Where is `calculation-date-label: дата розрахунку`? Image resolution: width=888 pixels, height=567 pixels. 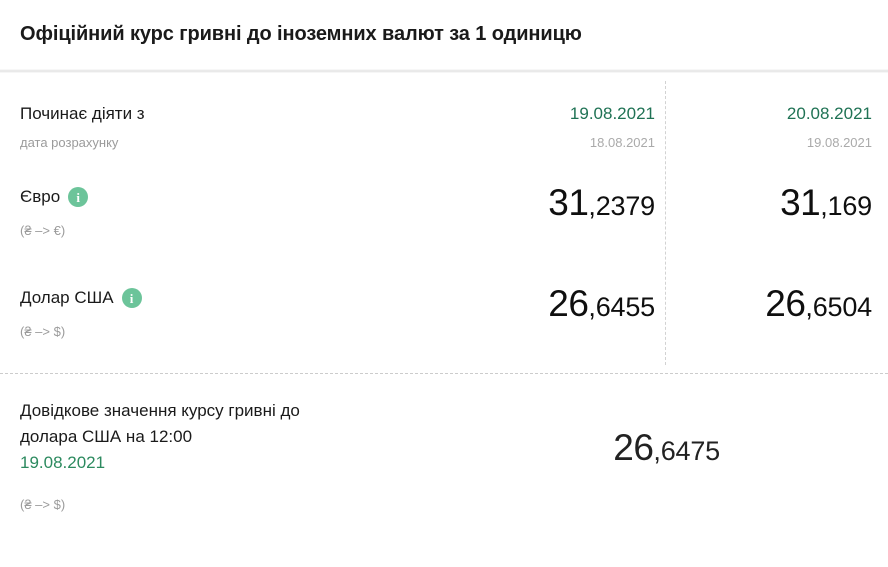
calculation-date-label: дата розрахунку is located at coordinates (69, 142).